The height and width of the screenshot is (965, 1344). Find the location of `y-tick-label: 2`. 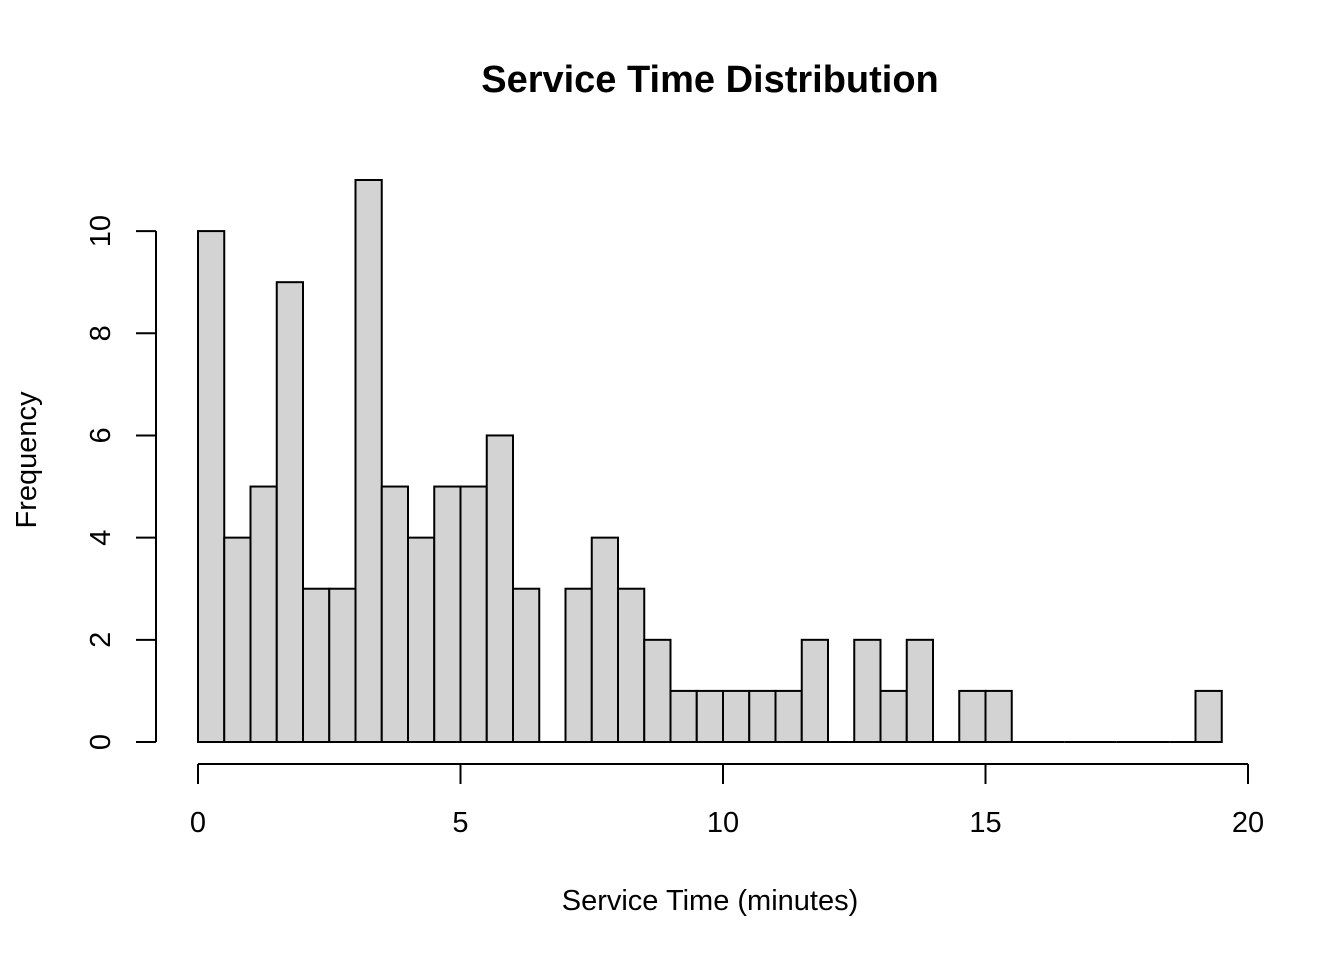

y-tick-label: 2 is located at coordinates (101, 640).